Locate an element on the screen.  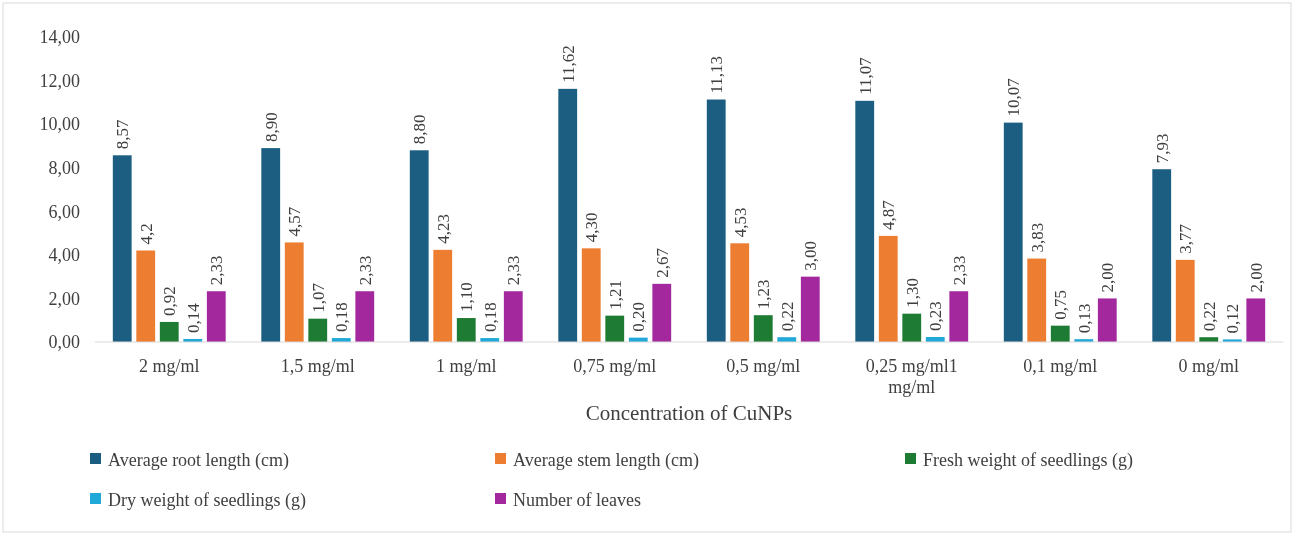
x-tick-label: 0,1 mg/ml is located at coordinates (1060, 366).